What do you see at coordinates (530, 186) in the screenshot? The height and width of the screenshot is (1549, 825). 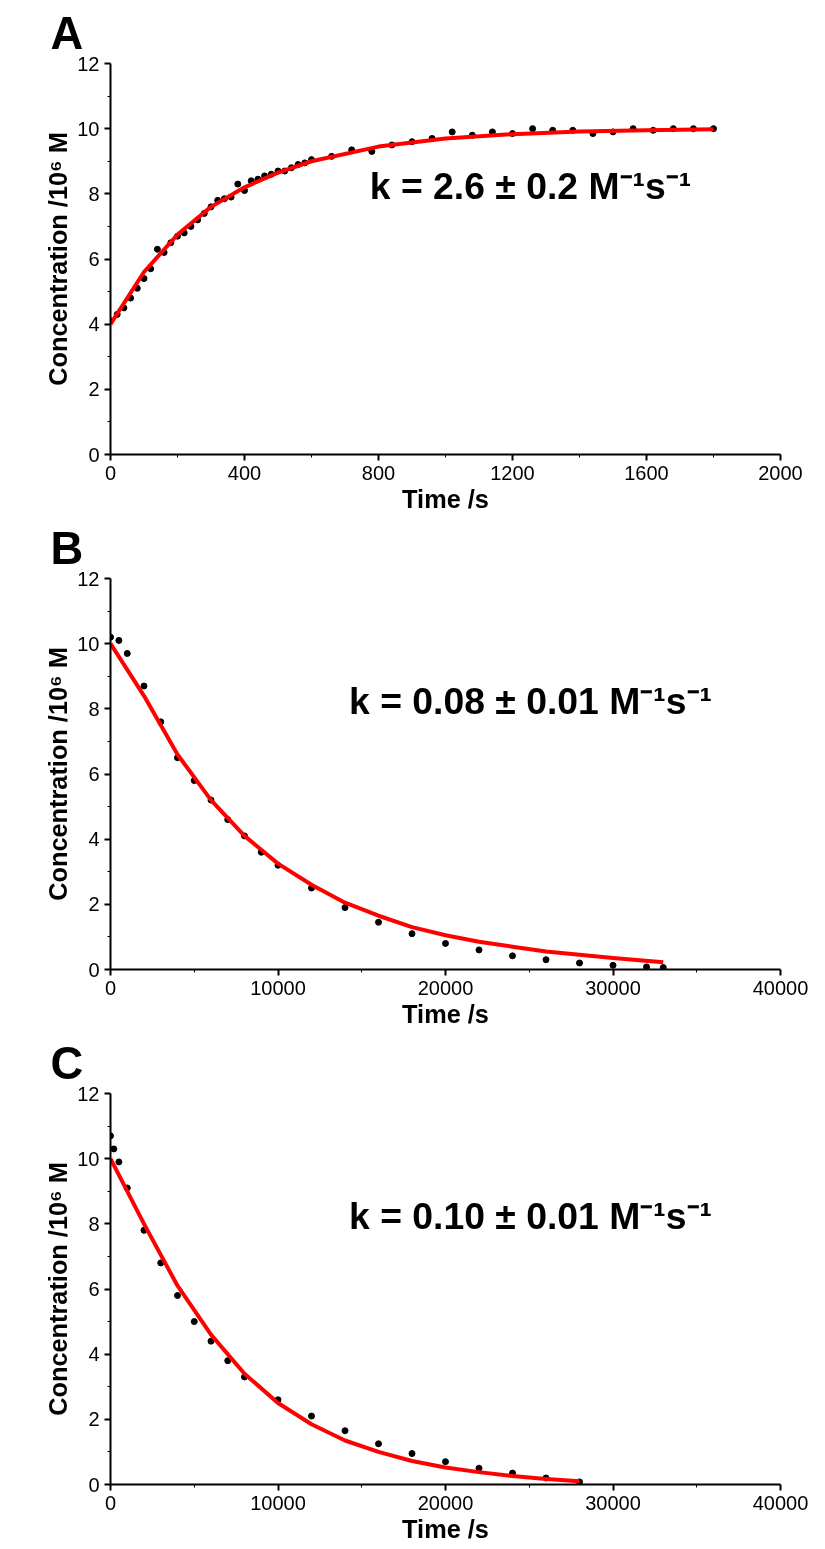 I see `annotation: k = 2.6 ± 0.2 M⁻¹s⁻¹` at bounding box center [530, 186].